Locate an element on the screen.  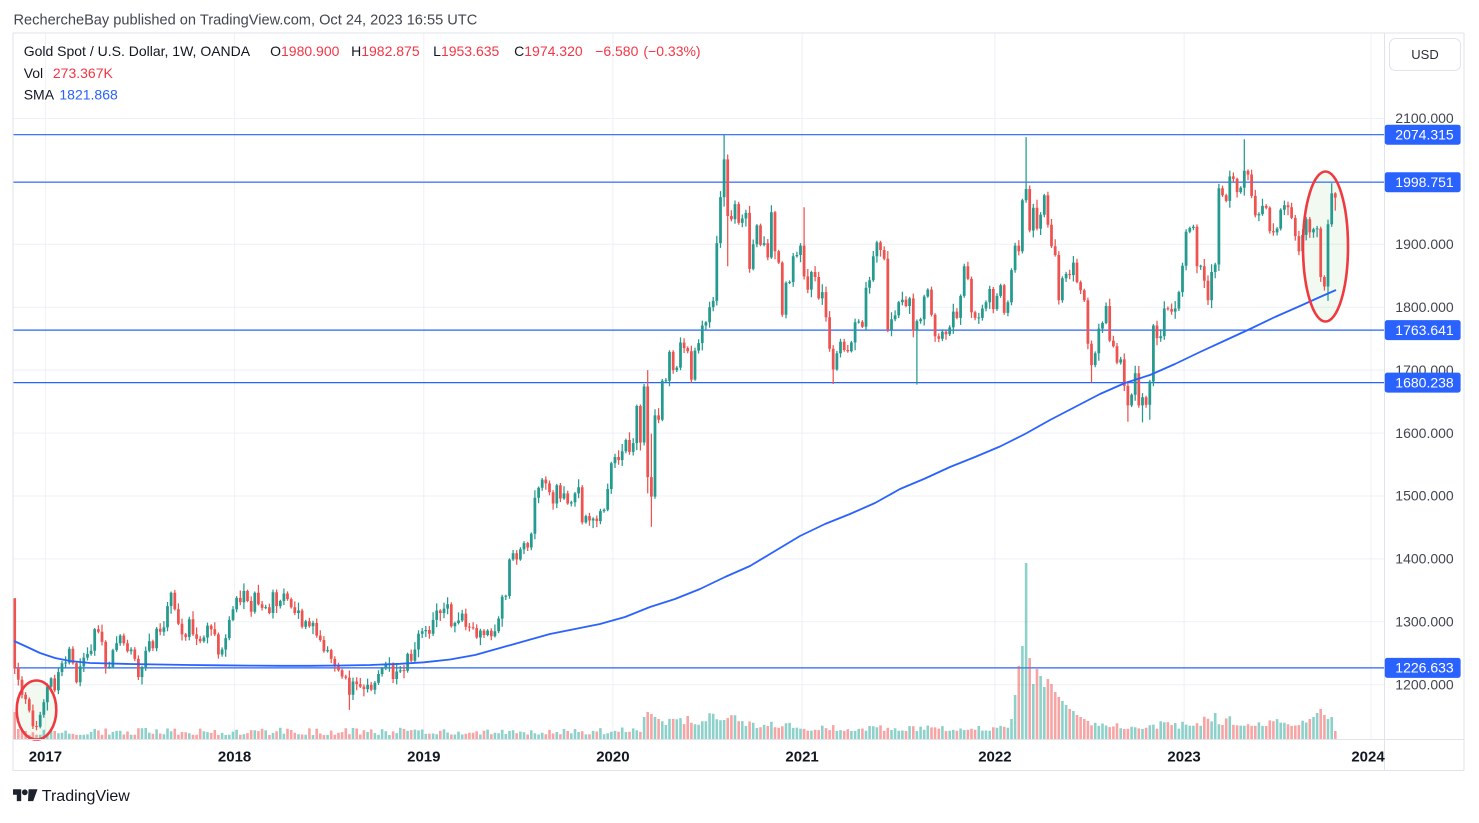
svg-text: 2020 is located at coordinates (612, 757).